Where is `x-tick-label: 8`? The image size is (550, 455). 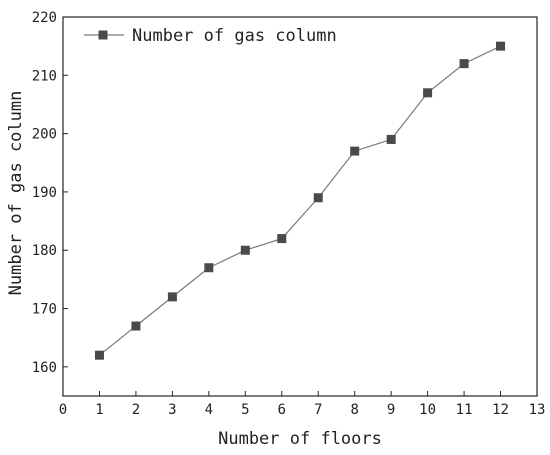 x-tick-label: 8 is located at coordinates (354, 410).